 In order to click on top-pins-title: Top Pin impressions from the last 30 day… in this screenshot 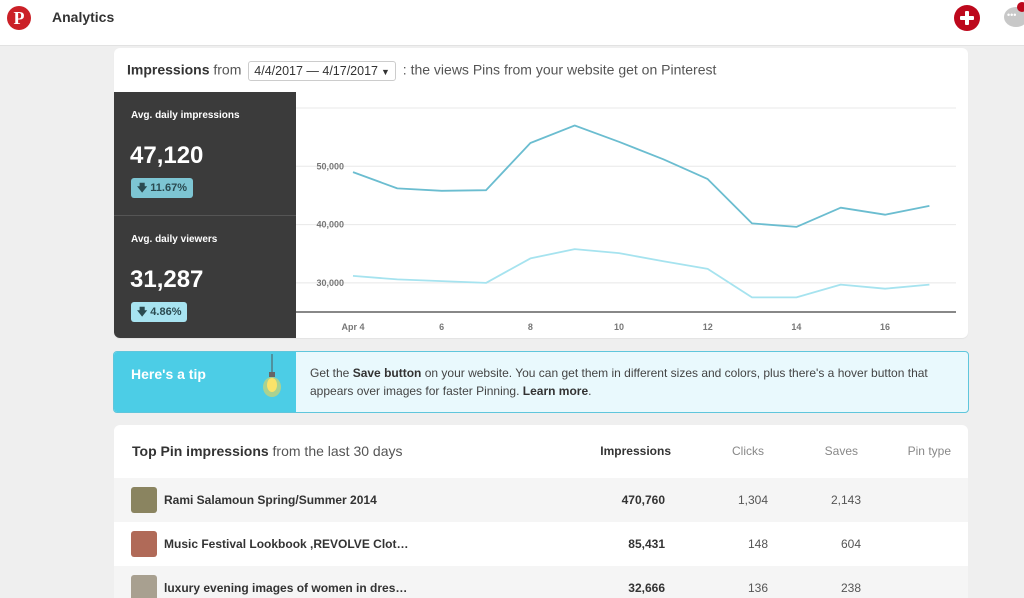, I will do `click(267, 451)`.